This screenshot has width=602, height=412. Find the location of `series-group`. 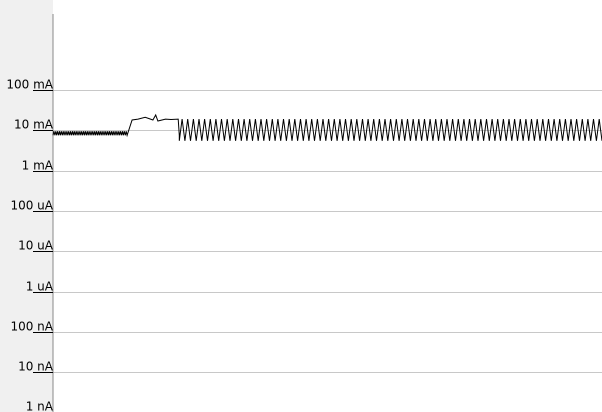

series-group is located at coordinates (327, 127).